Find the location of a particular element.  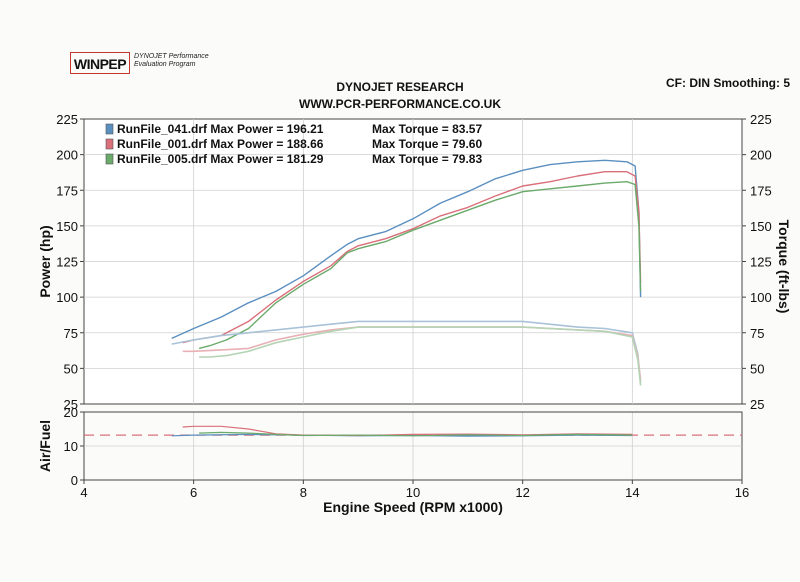

chart-website: WWW.PCR-PERFORMANCE.CO.UK is located at coordinates (400, 104).